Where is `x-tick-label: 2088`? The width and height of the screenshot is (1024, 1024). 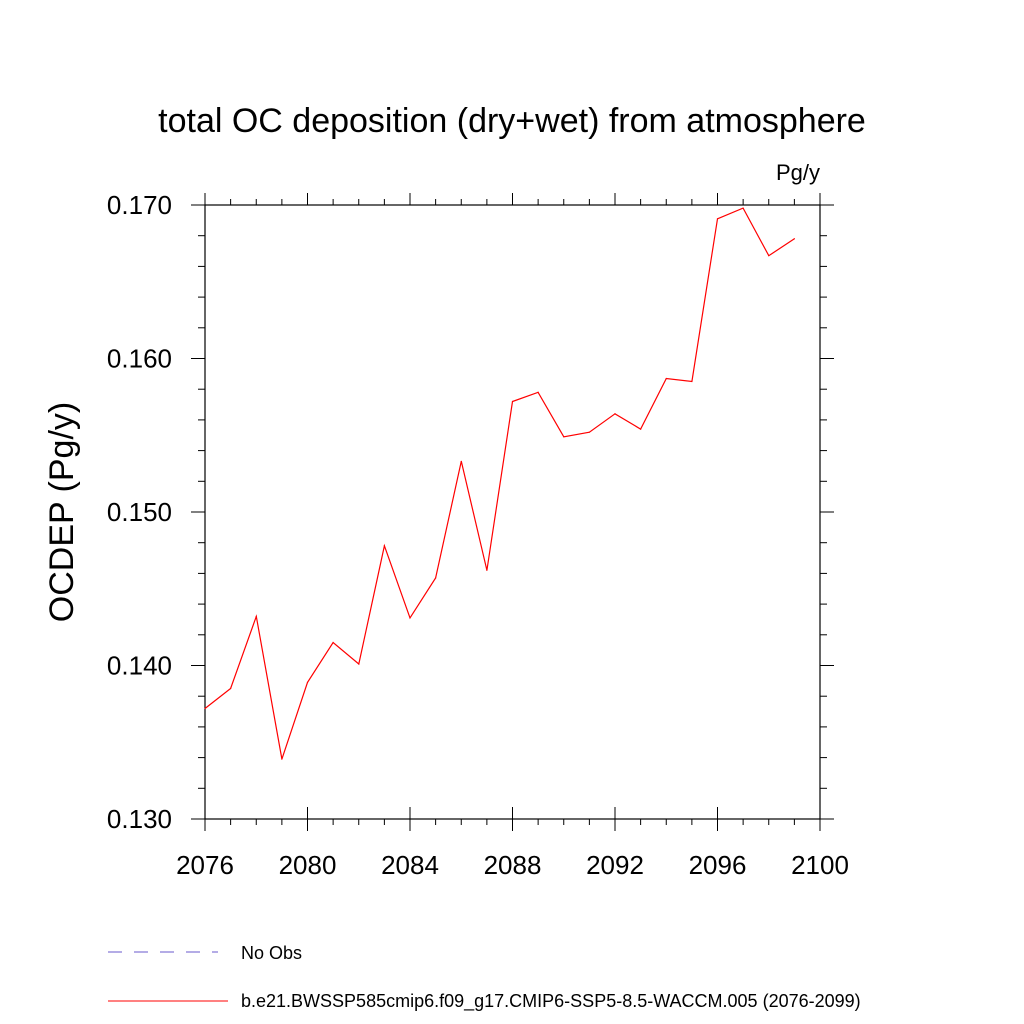
x-tick-label: 2088 is located at coordinates (513, 865).